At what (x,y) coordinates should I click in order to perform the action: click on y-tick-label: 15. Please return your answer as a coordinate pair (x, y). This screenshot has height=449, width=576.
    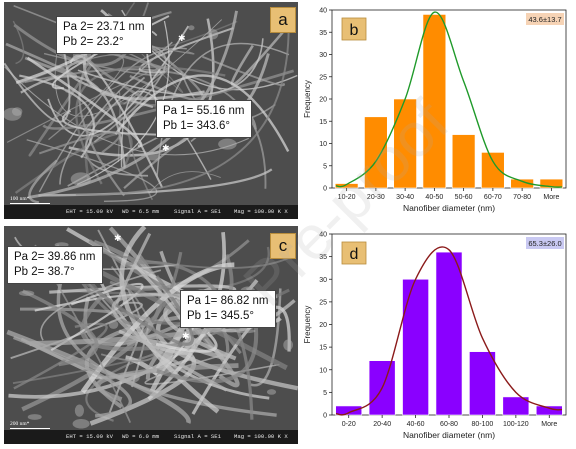
    Looking at the image, I should click on (323, 348).